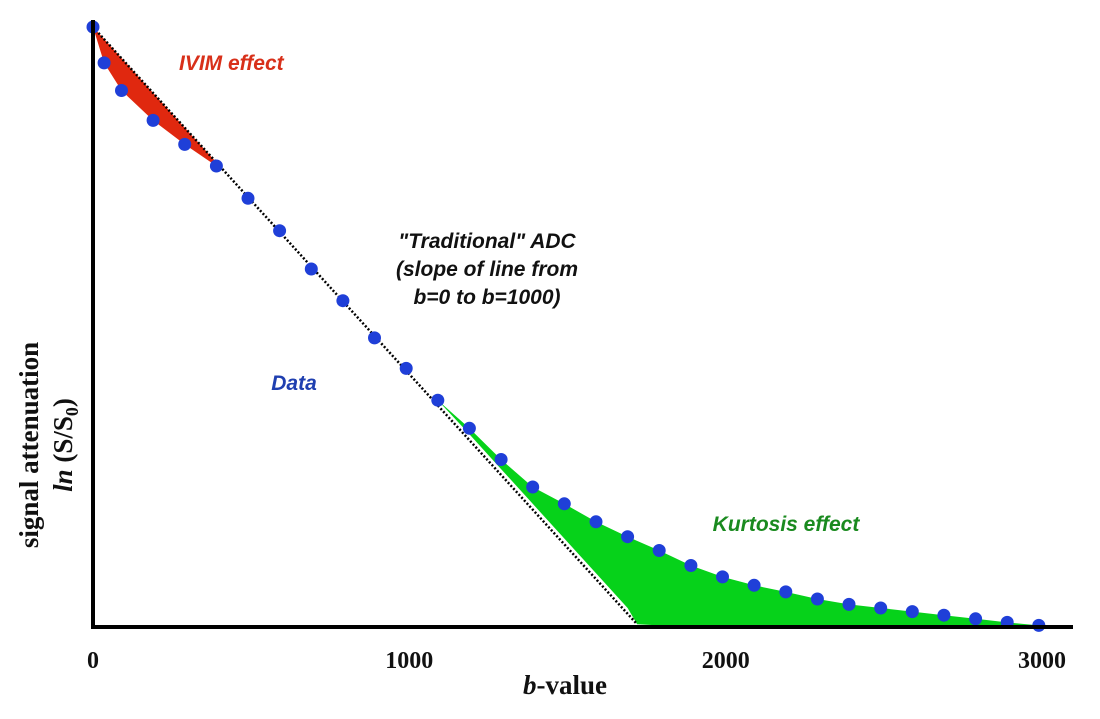  What do you see at coordinates (29, 445) in the screenshot?
I see `y-axis-title-line1: signal attenuation` at bounding box center [29, 445].